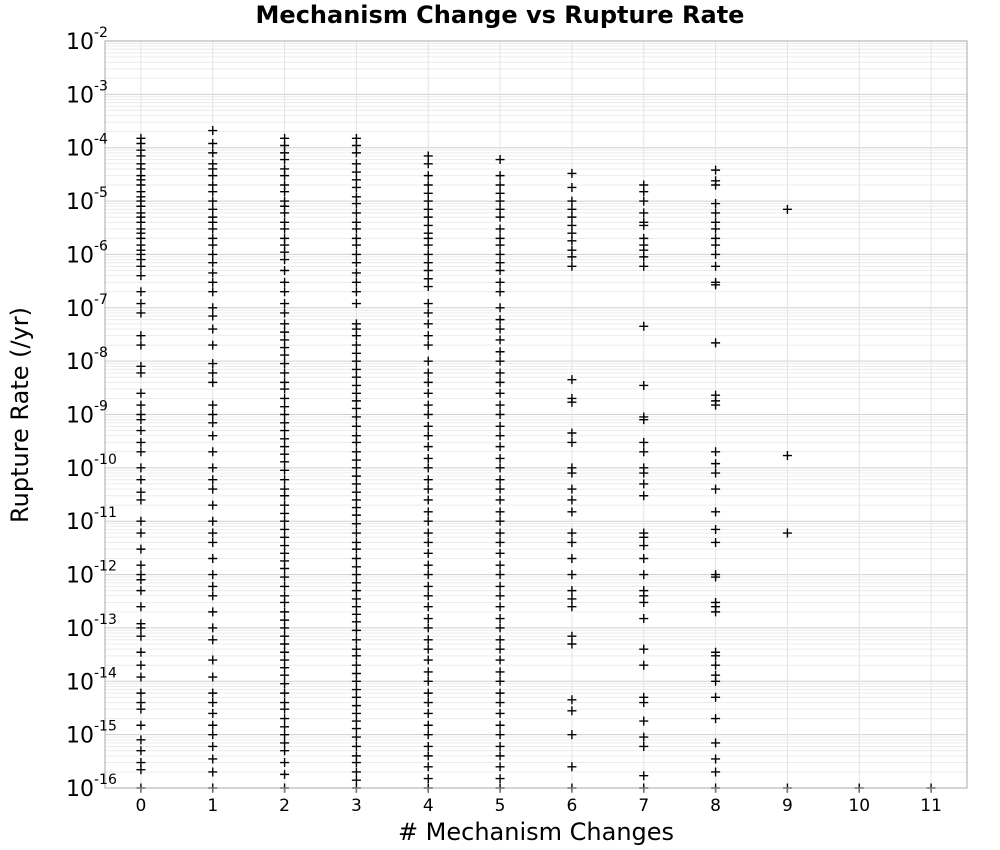  I want to click on y-tick-label: 10-8, so click(87, 360).